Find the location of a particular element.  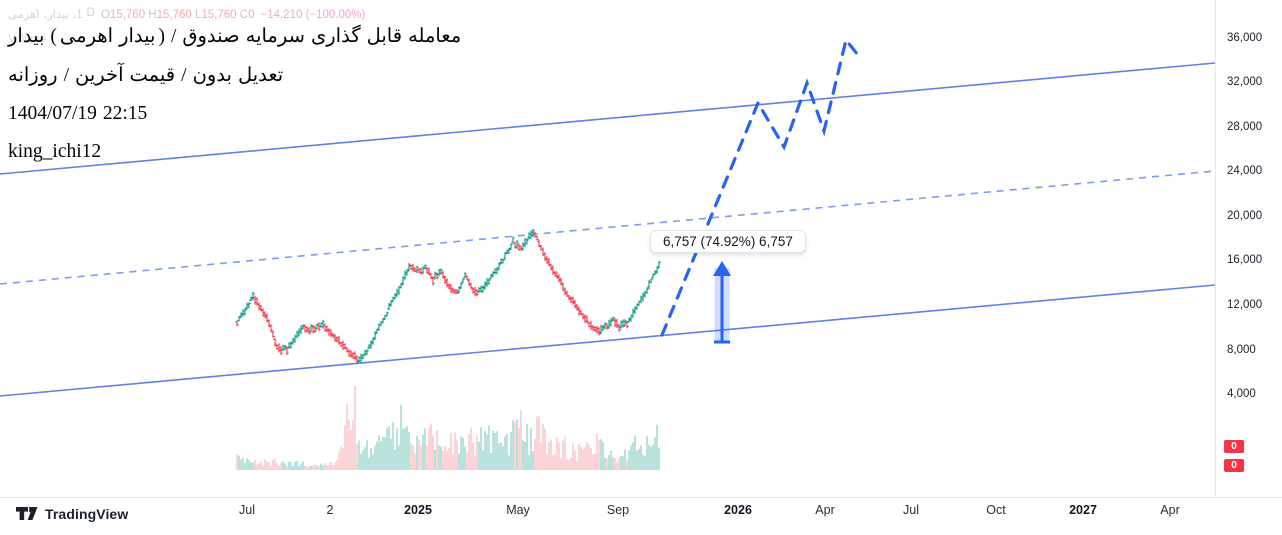

symbol-name: اهرمی بیدار، 1، D is located at coordinates (51, 14).